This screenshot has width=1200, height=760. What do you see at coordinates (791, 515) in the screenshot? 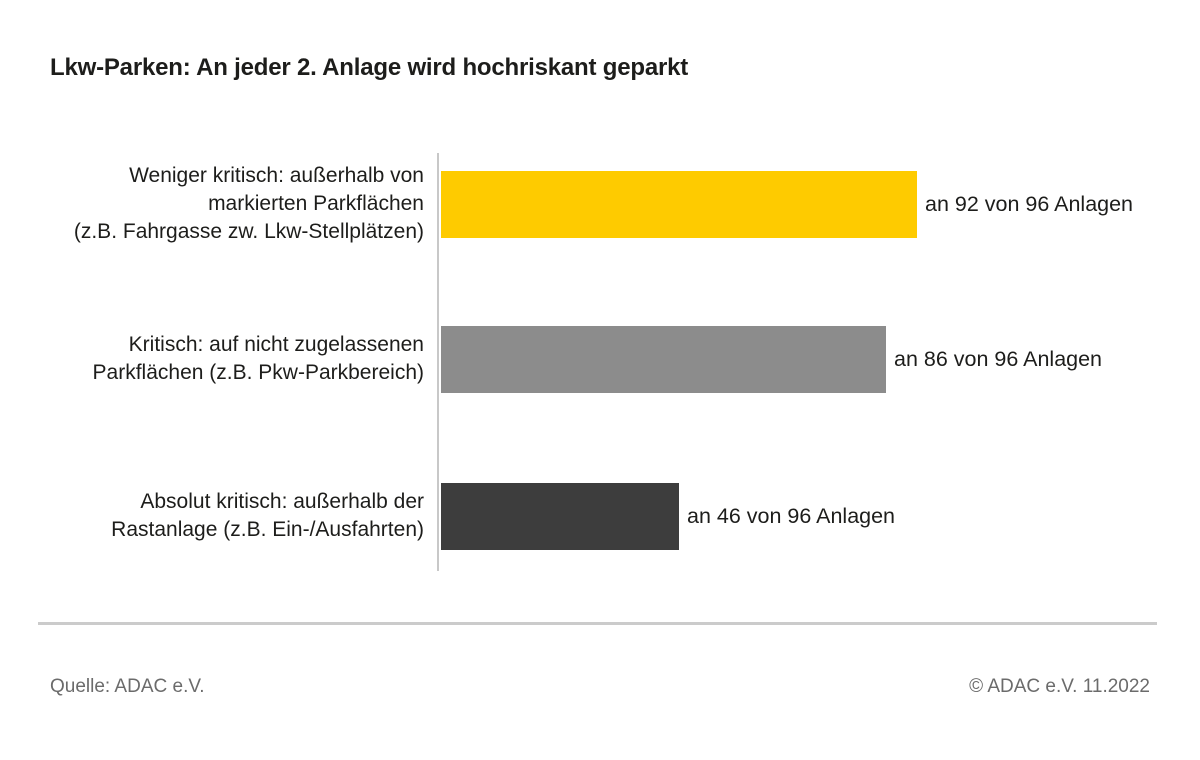
I see `value-label: an 46 von 96 Anlagen` at bounding box center [791, 515].